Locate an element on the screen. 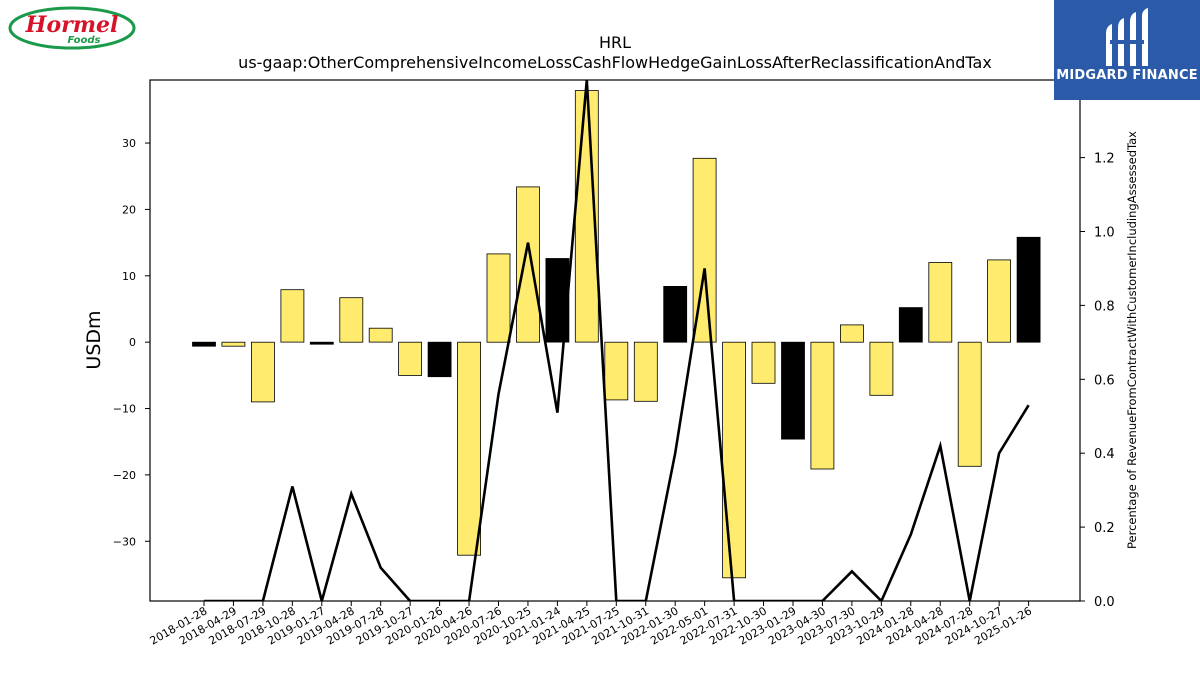 This screenshot has width=1200, height=675. hormel-wordmark: Hormel is located at coordinates (72, 25).